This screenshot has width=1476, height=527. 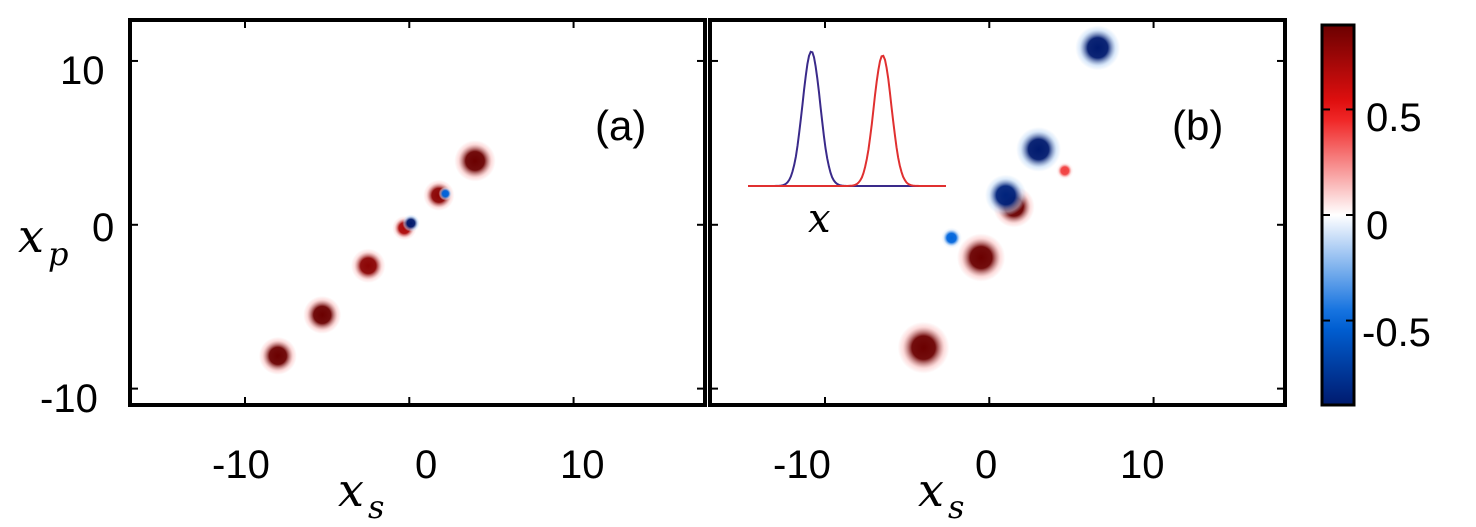 I want to click on panel-b-label: (b), so click(x=1197, y=125).